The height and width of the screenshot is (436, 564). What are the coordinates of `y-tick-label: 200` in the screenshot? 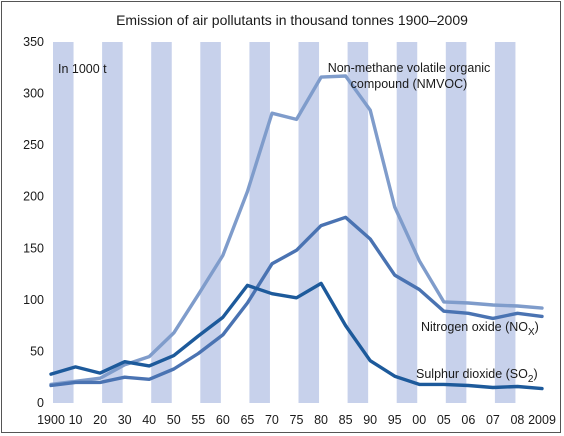 It's located at (33, 197).